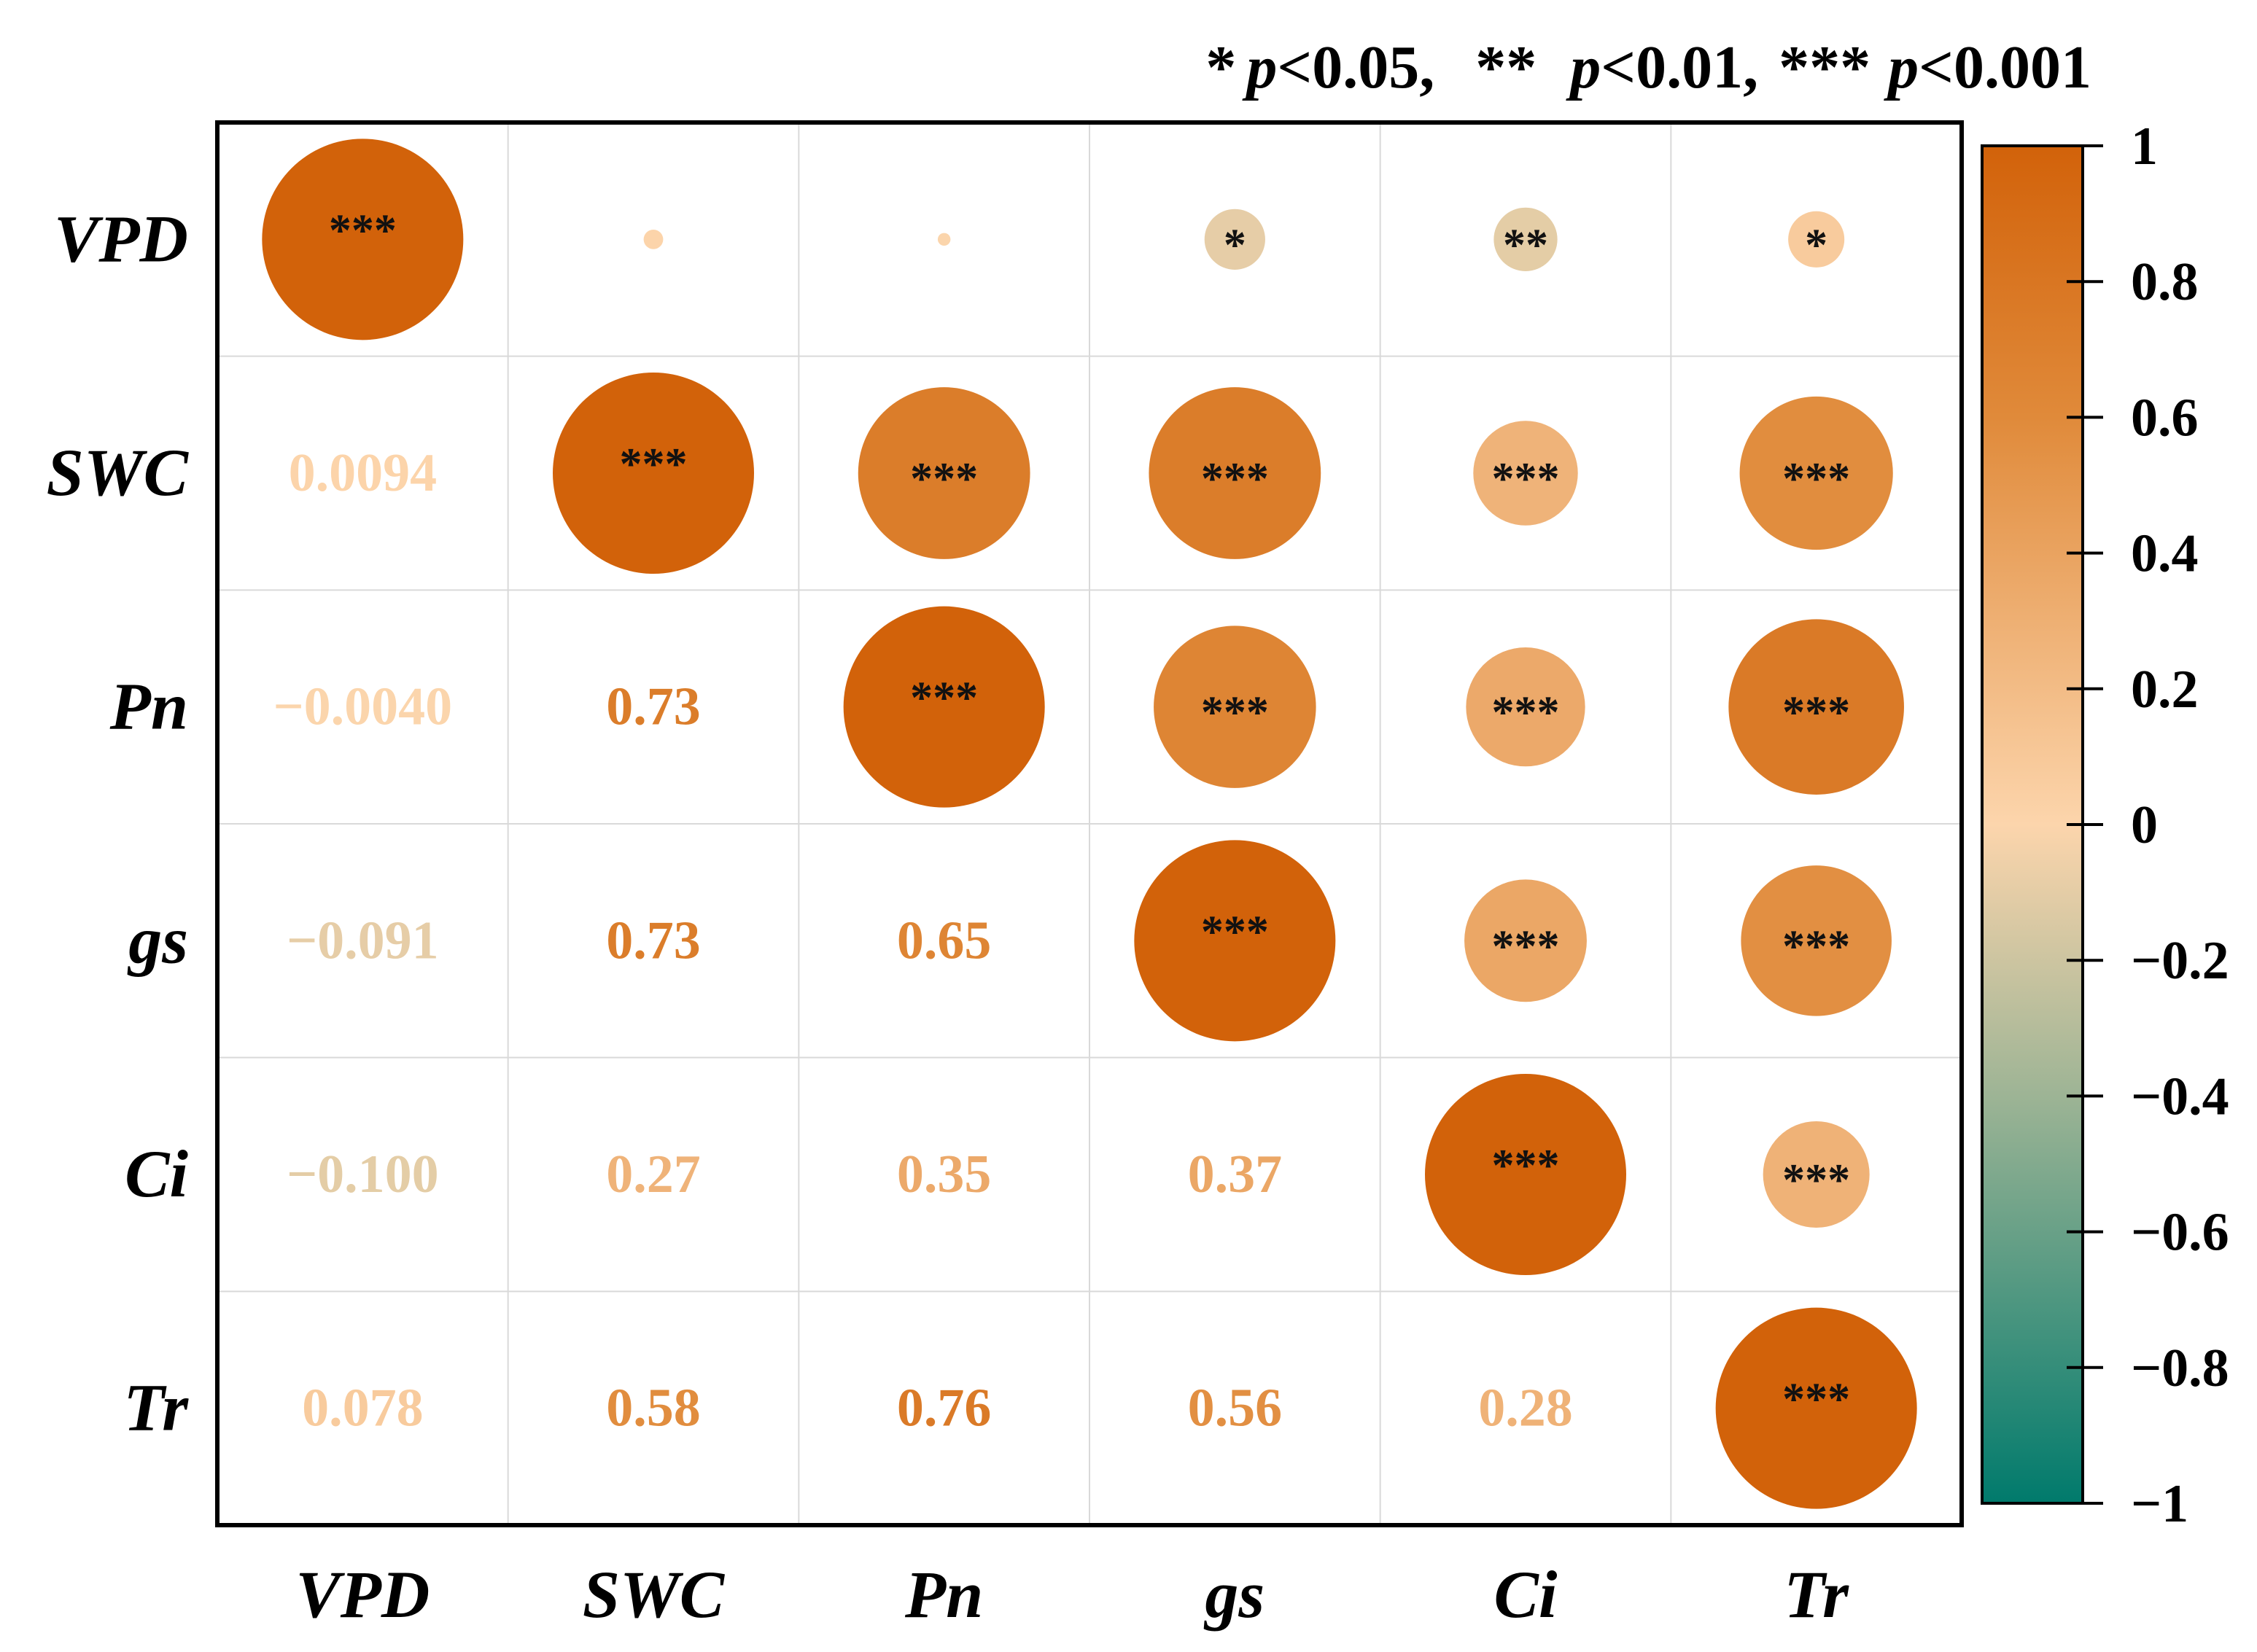  I want to click on corr-circle-Ci-Ci, so click(1525, 1174).